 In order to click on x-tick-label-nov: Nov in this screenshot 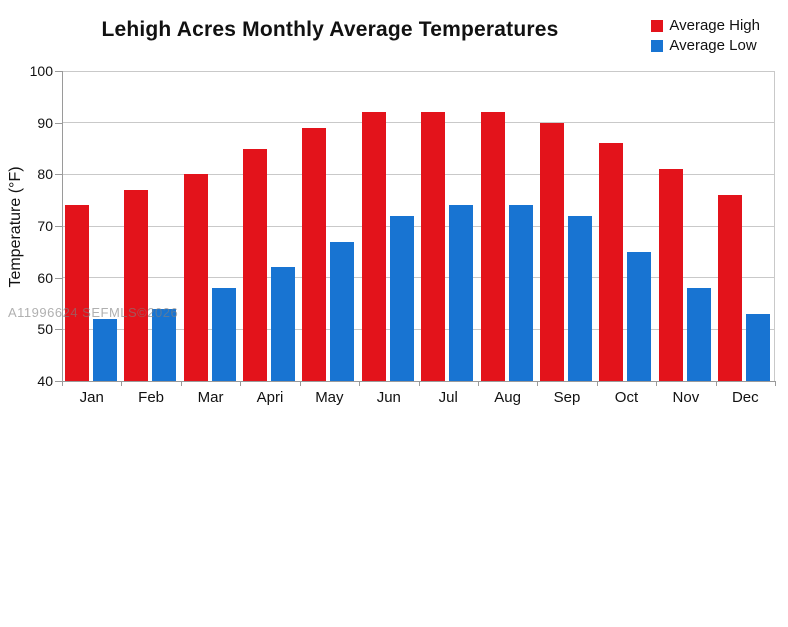, I will do `click(686, 397)`.